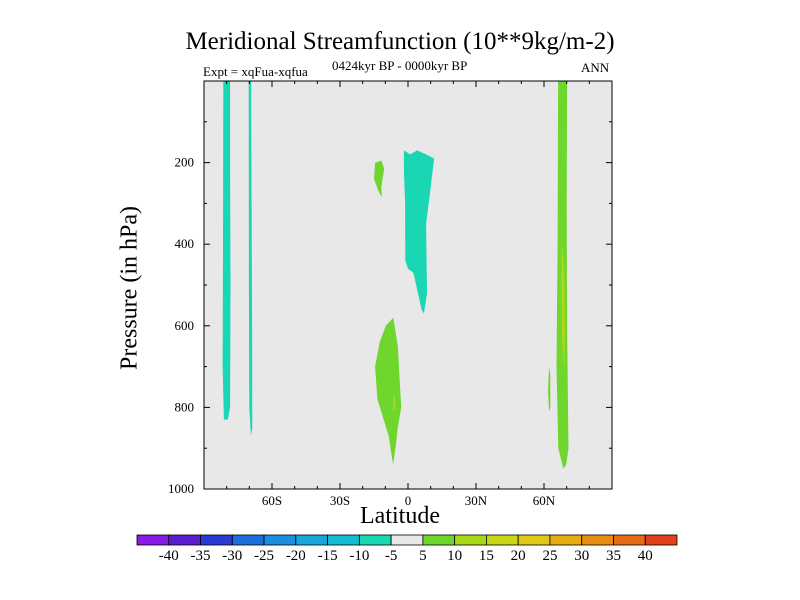  What do you see at coordinates (201, 556) in the screenshot?
I see `colorbar-label: -35` at bounding box center [201, 556].